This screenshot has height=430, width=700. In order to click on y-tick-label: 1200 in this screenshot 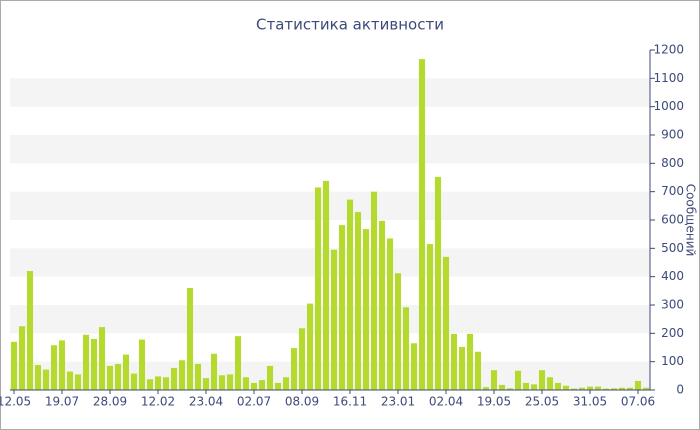, I will do `click(668, 50)`.